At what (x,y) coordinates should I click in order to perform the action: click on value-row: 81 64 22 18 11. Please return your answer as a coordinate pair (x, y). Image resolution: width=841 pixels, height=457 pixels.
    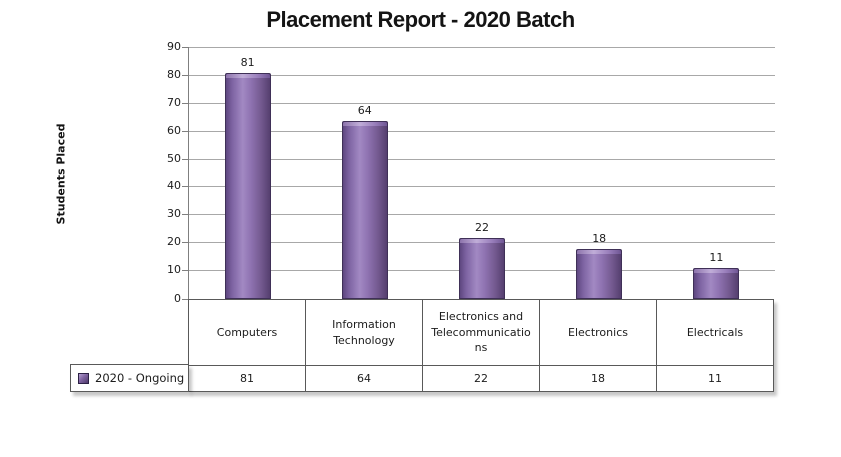
    Looking at the image, I should click on (481, 378).